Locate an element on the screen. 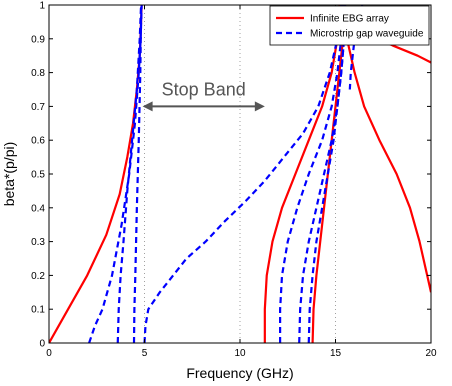 This screenshot has height=386, width=452. y-tick-label: 0.3 is located at coordinates (38, 242).